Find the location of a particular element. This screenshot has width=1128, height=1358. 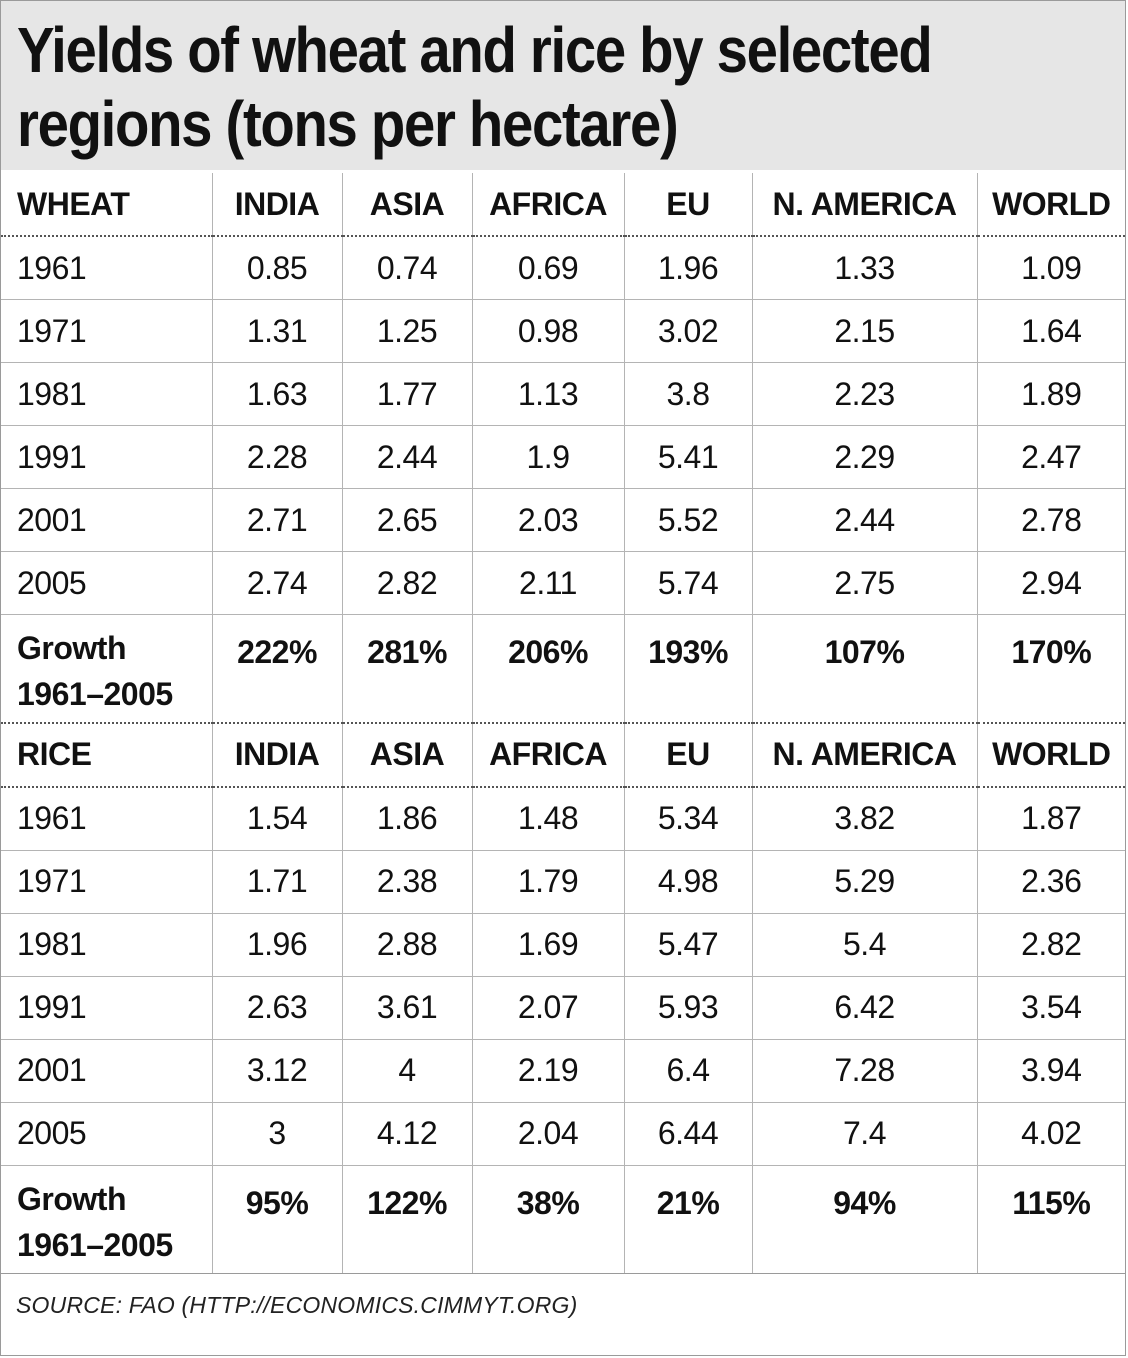

yield-cell: 1.64 is located at coordinates (1050, 331).